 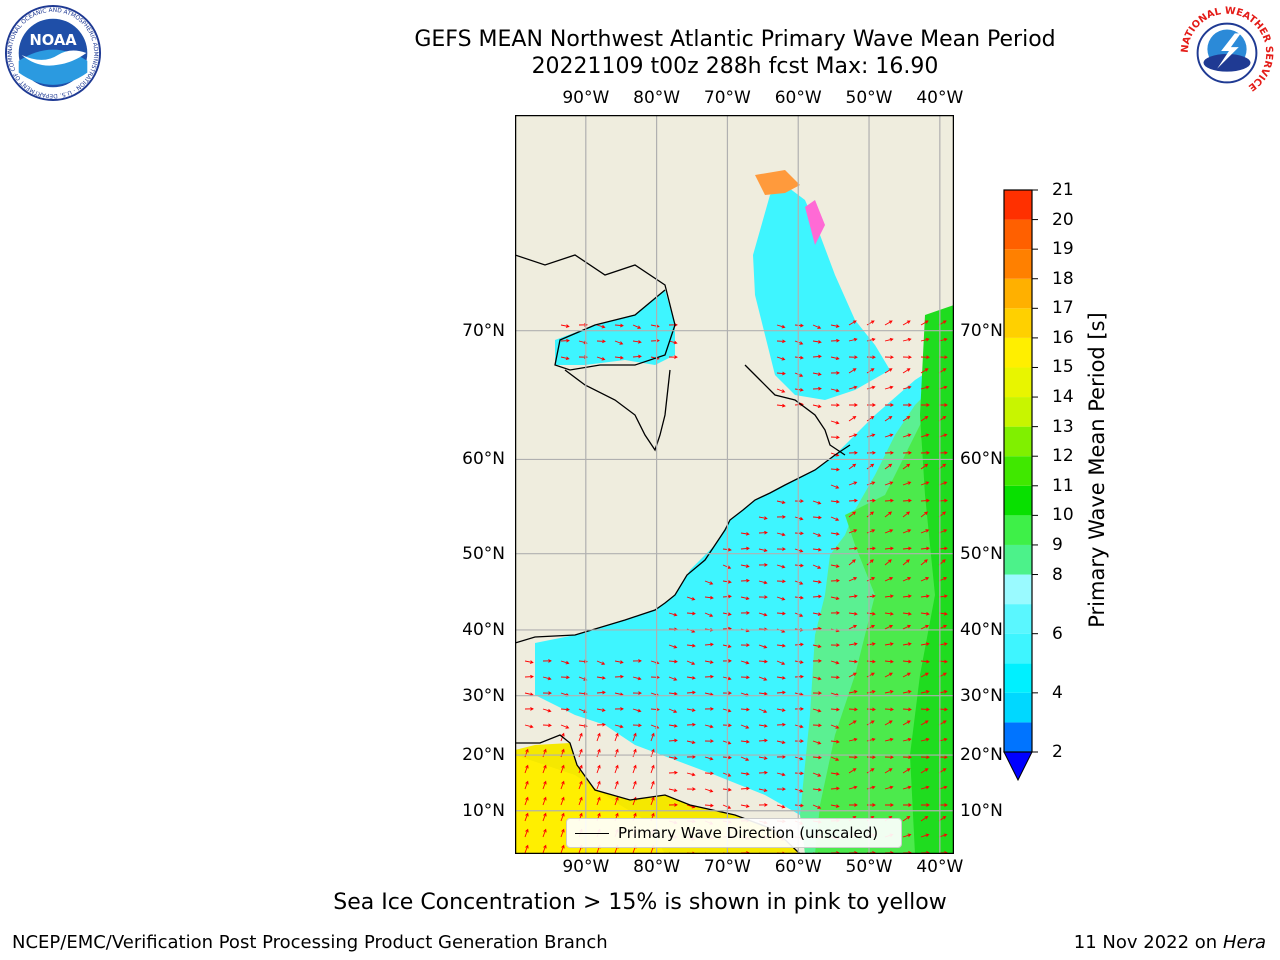 I want to click on lon-label-top: 40°W, so click(x=940, y=98).